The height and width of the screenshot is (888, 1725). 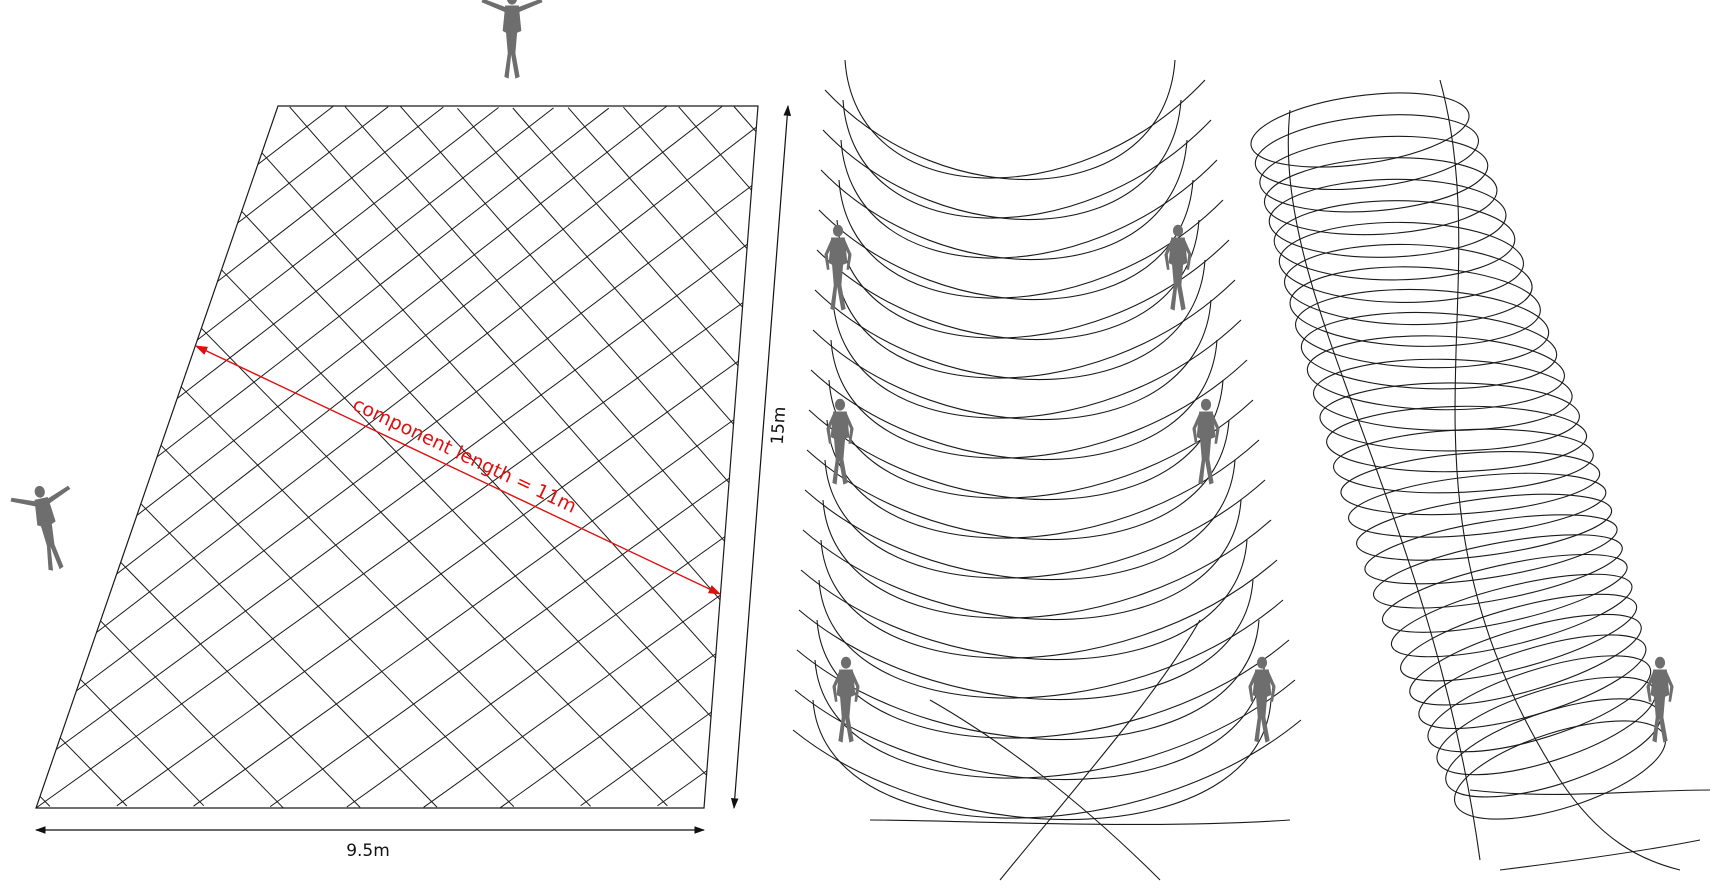 I want to click on component-length-arrow, so click(x=458, y=470).